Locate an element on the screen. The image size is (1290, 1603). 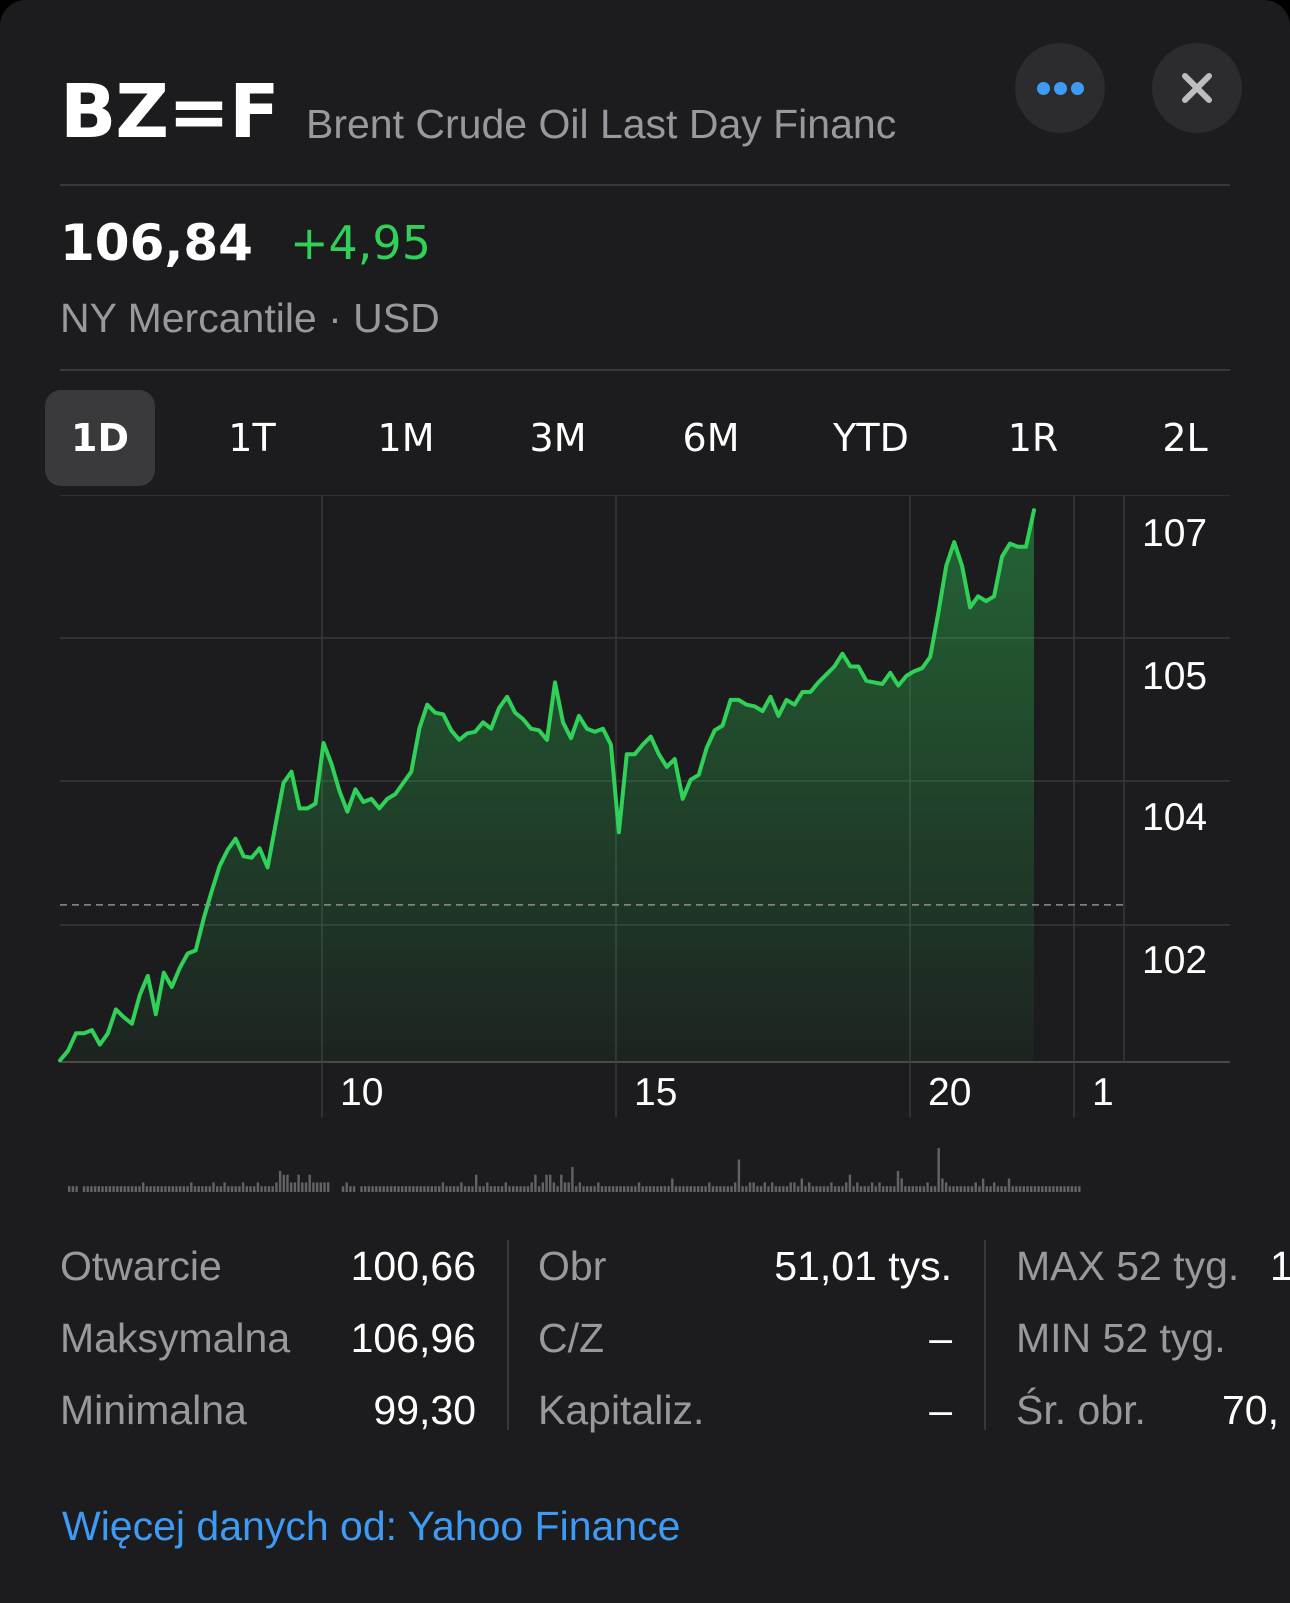
stat-value-avg-volume: 70, is located at coordinates (1250, 1410).